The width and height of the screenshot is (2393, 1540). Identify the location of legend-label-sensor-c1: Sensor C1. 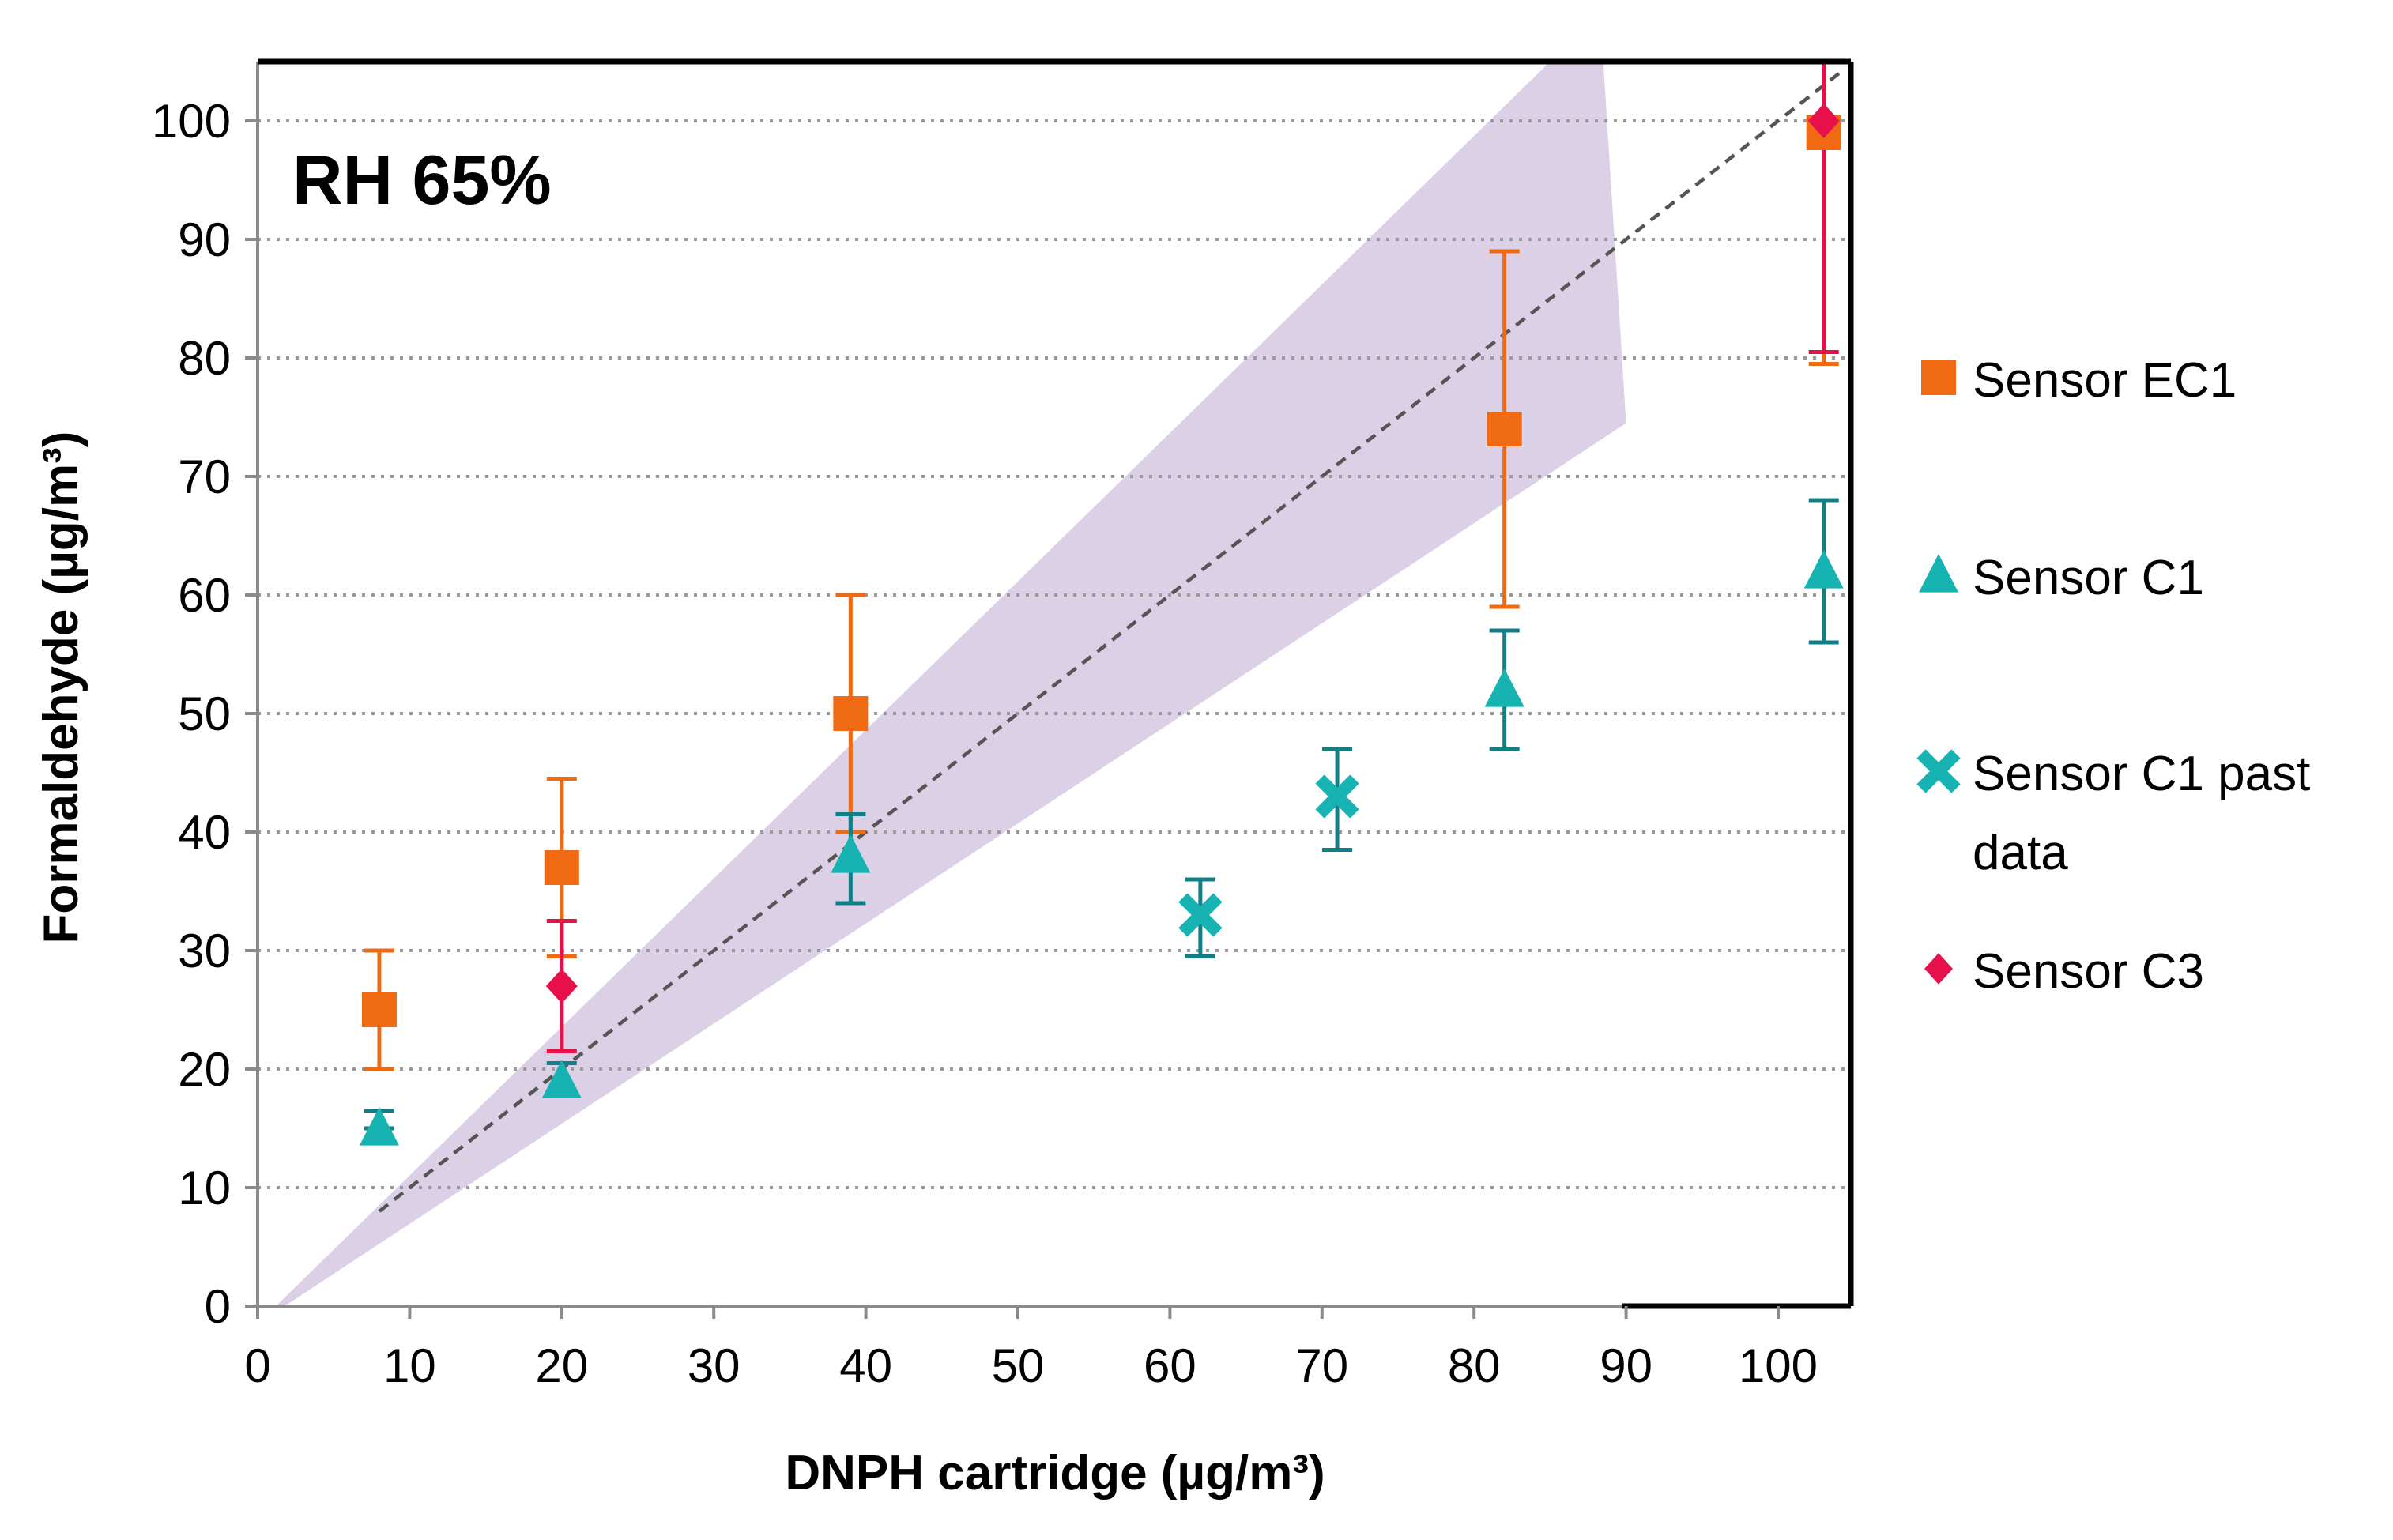
(2088, 578).